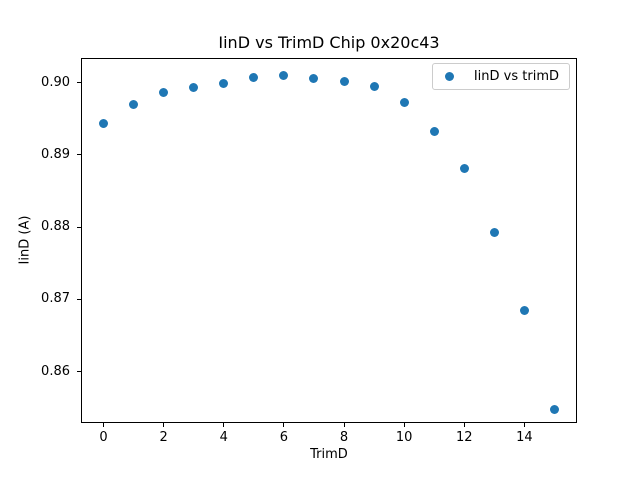 Image resolution: width=640 pixels, height=480 pixels. I want to click on legend: IinD vs trimD, so click(500, 76).